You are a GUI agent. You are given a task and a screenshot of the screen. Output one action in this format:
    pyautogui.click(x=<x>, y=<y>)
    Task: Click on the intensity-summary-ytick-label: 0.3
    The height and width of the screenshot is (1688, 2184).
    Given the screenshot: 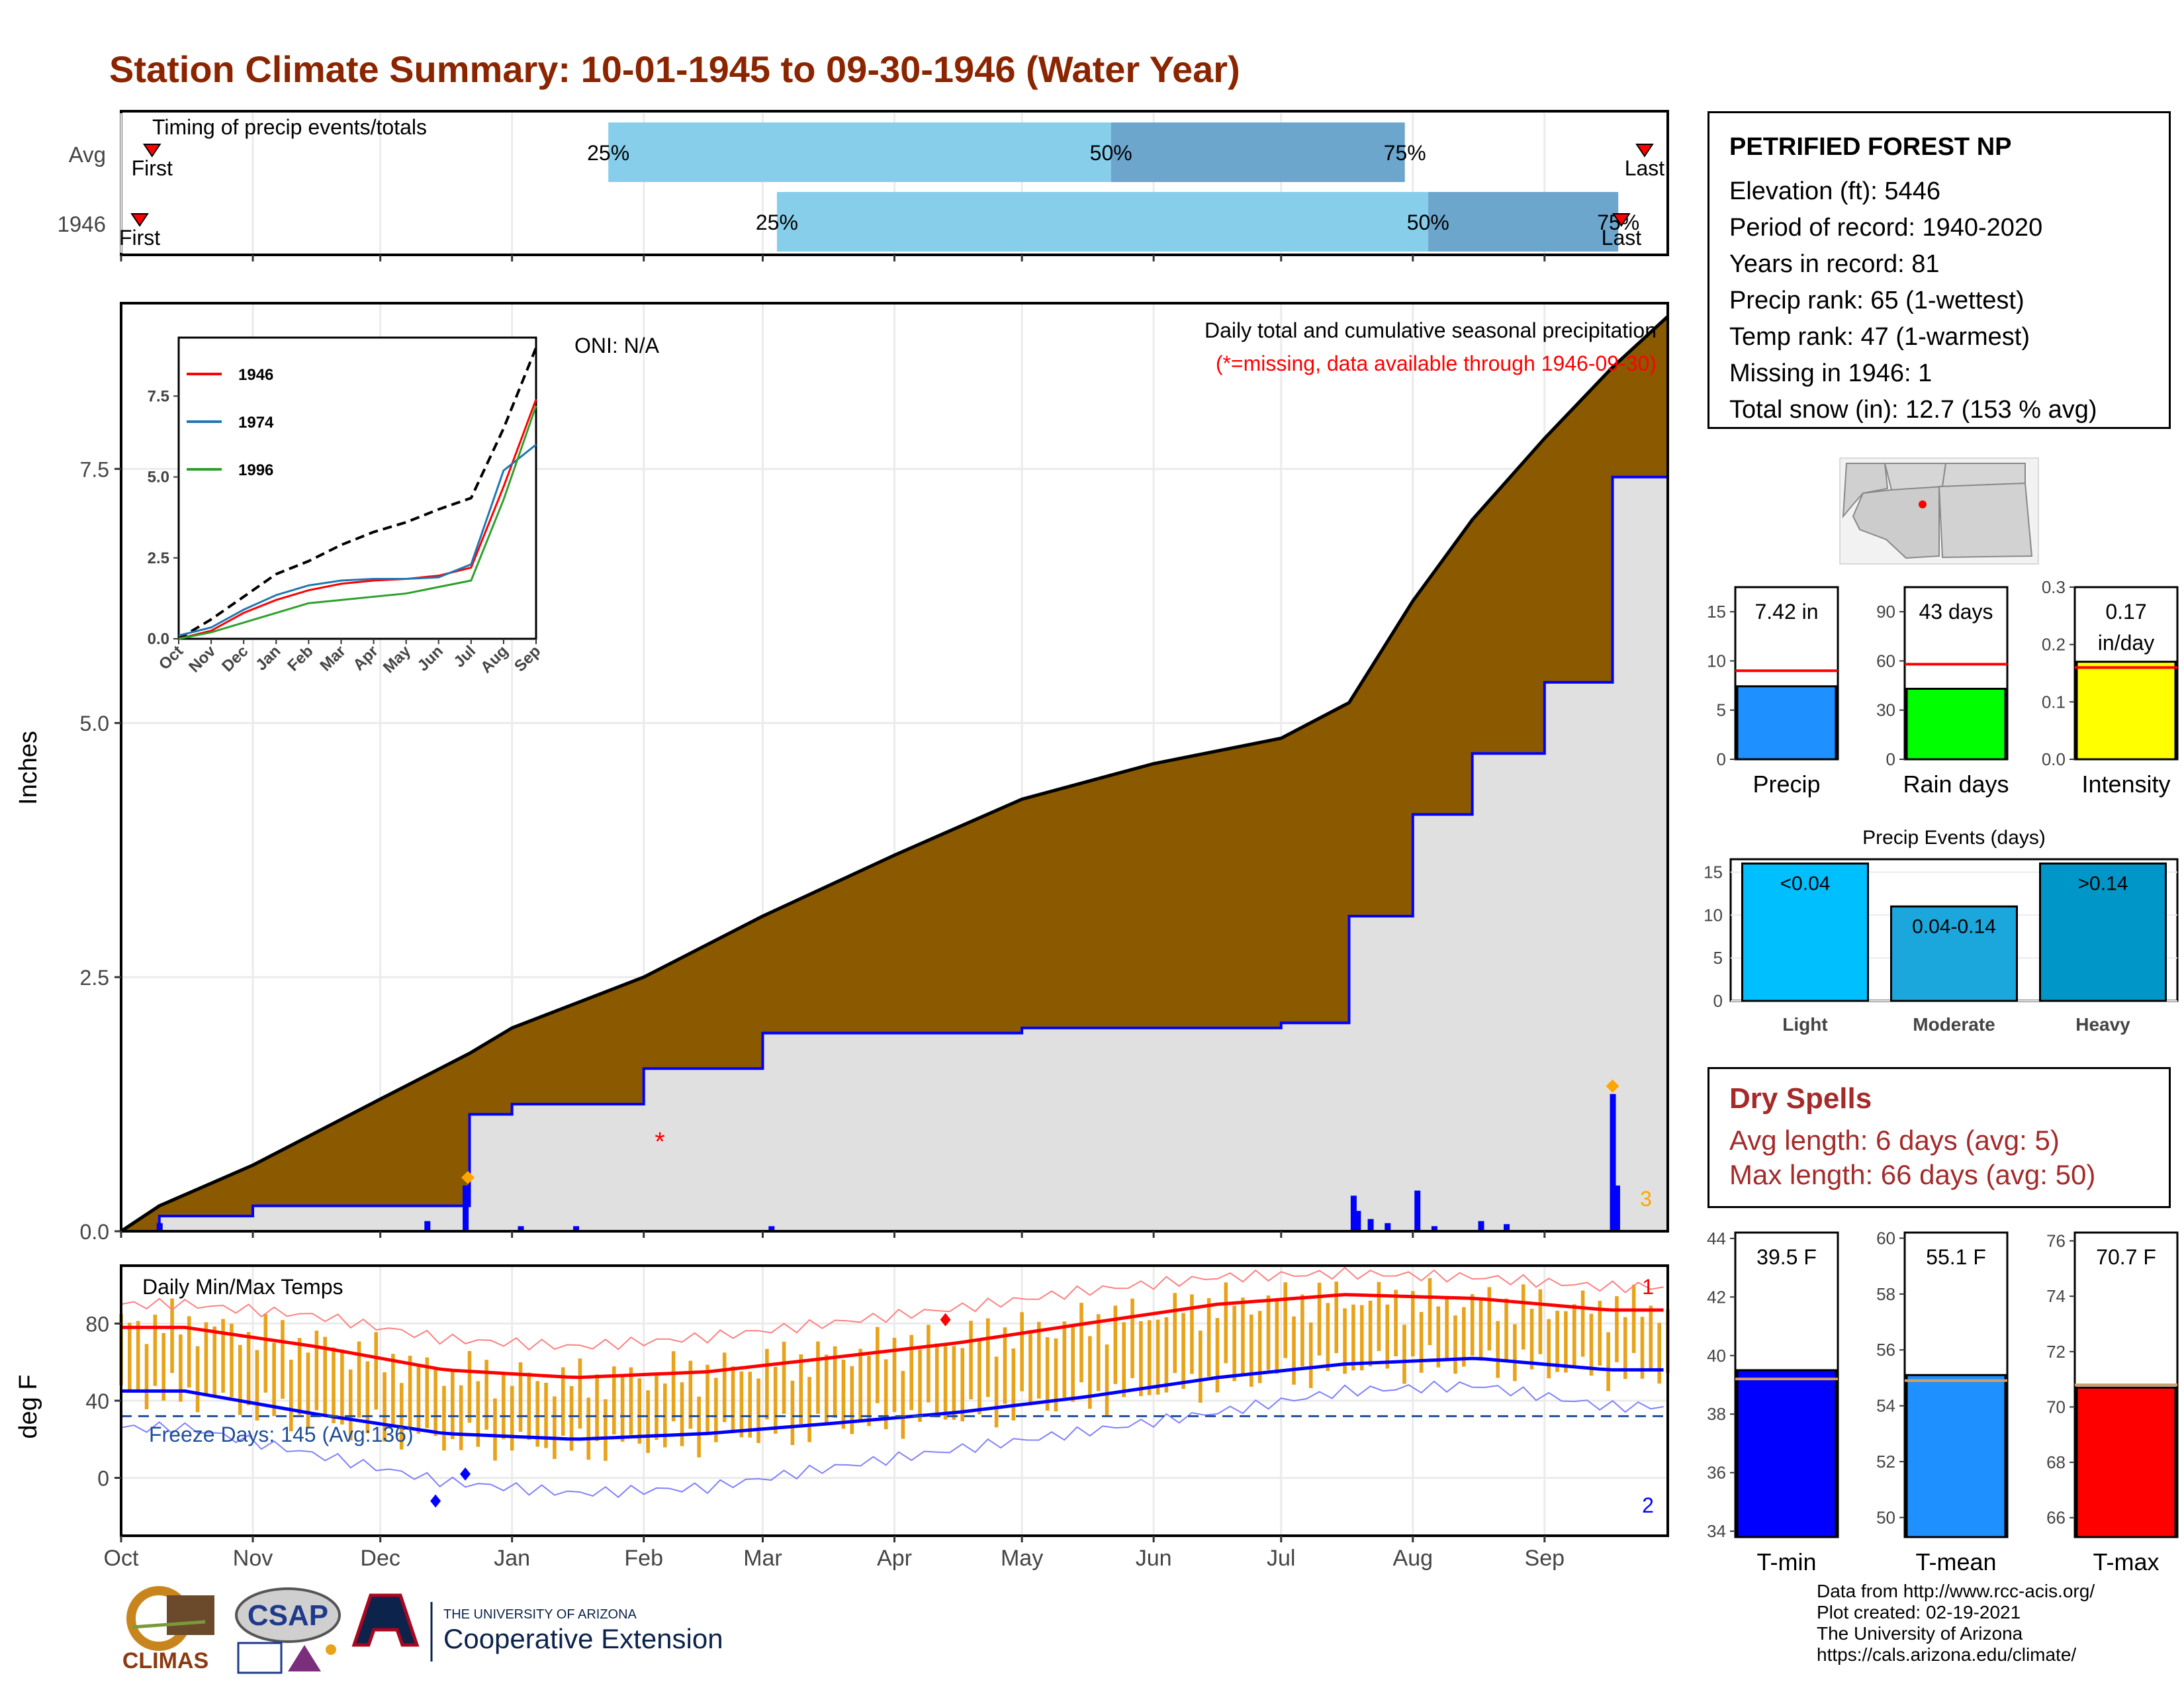 What is the action you would take?
    pyautogui.click(x=2054, y=587)
    